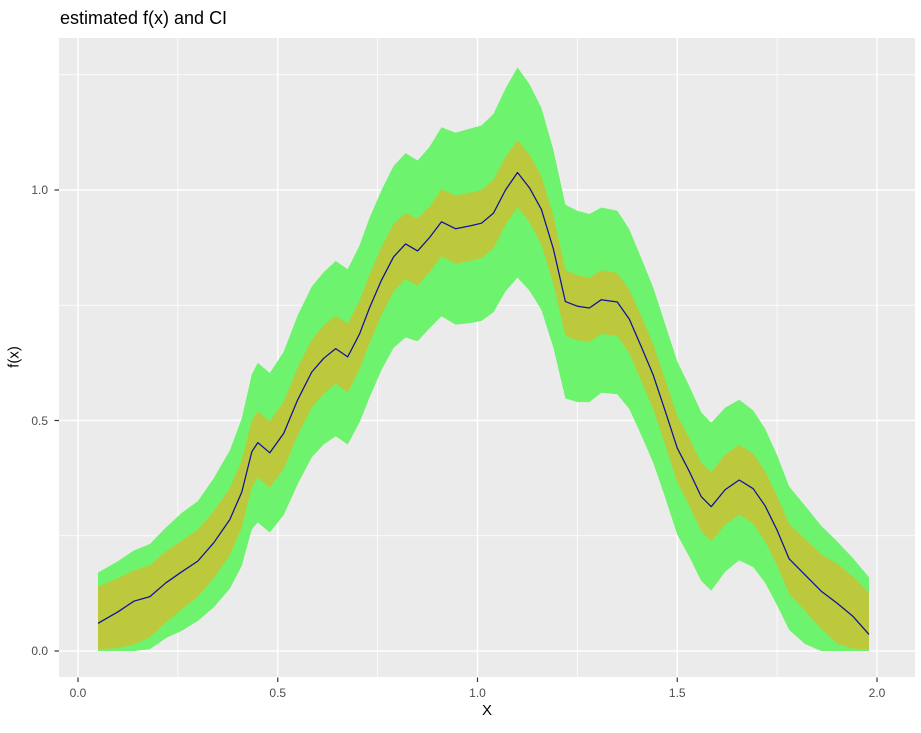  What do you see at coordinates (14, 357) in the screenshot?
I see `y-axis-title-text: f(x)` at bounding box center [14, 357].